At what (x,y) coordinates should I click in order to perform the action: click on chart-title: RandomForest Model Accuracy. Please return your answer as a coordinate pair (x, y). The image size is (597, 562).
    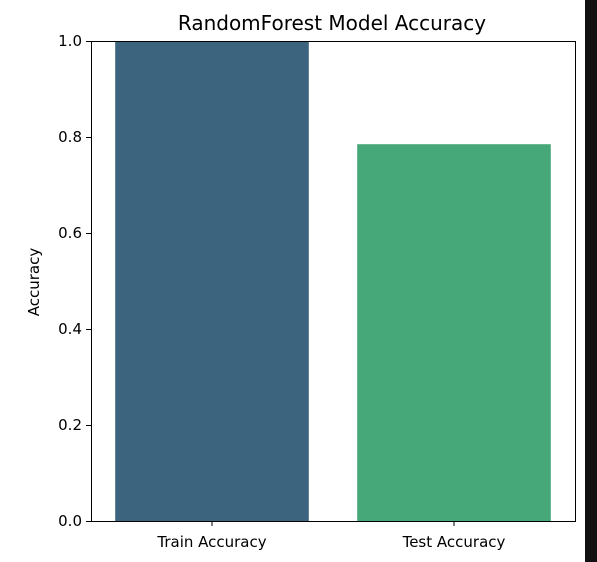
    Looking at the image, I should click on (332, 23).